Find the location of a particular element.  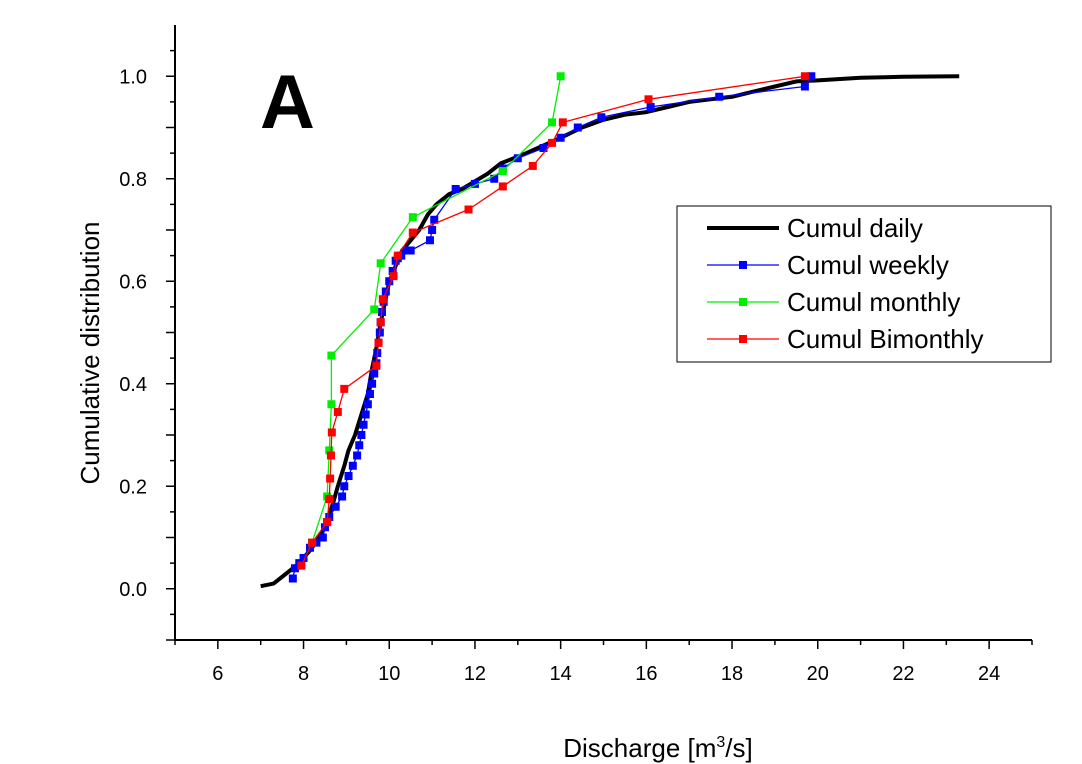

x-tick-label: 22 is located at coordinates (903, 674).